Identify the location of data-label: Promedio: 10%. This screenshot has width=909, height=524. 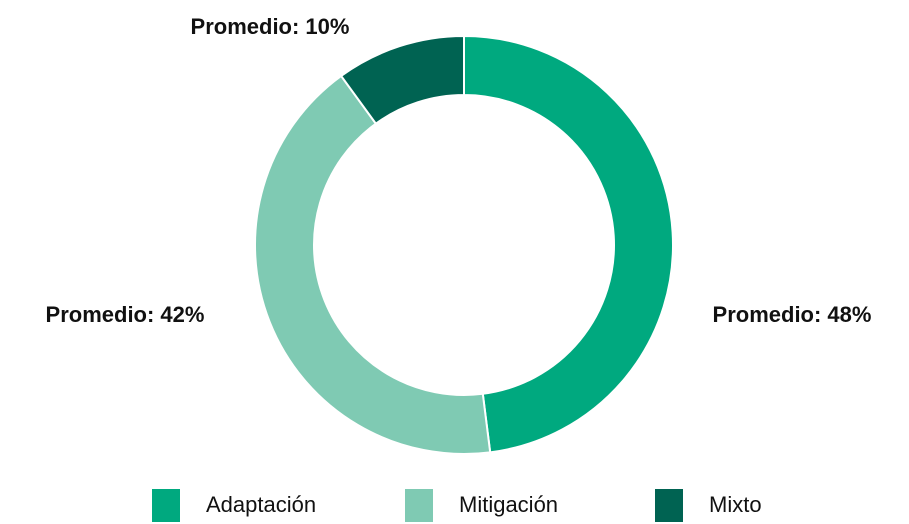
(270, 26).